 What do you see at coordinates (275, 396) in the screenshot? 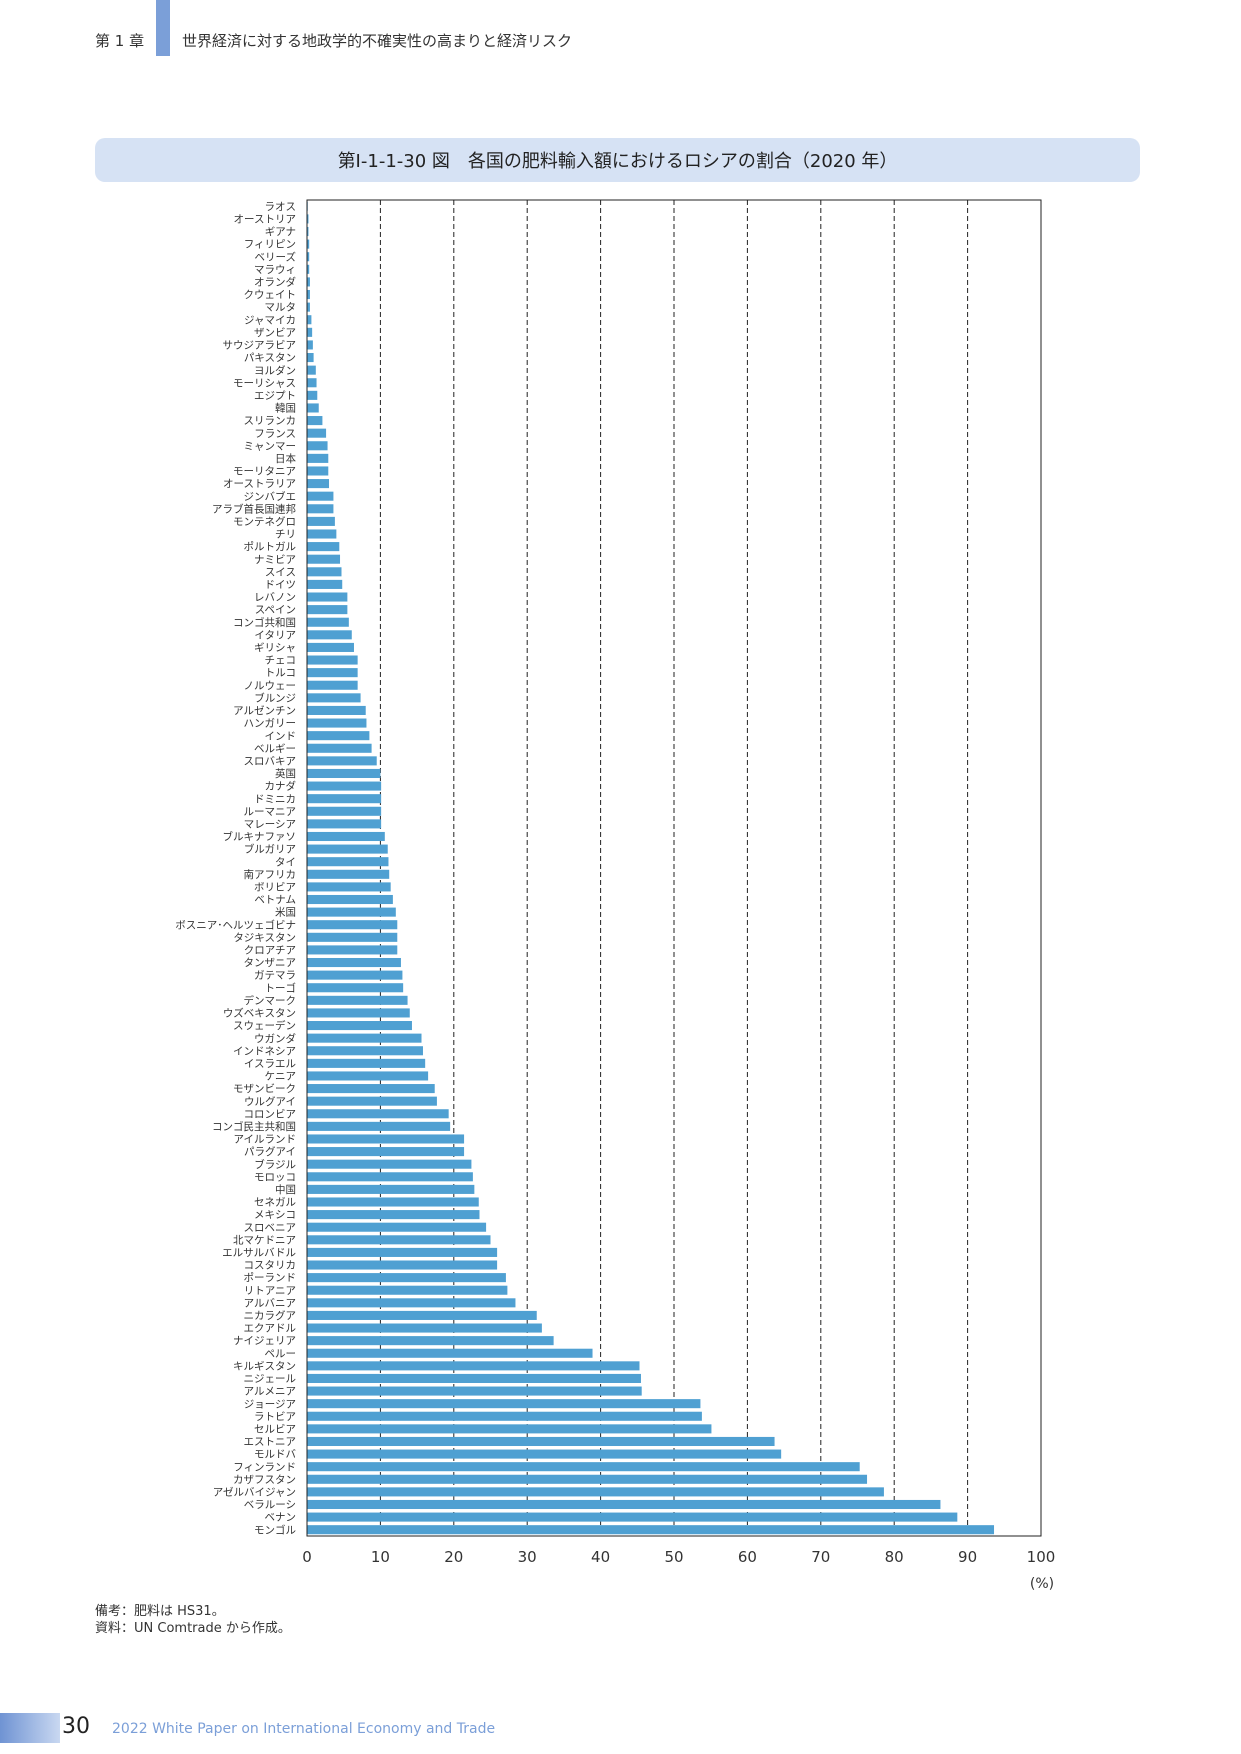
I see `category-label: エジプト` at bounding box center [275, 396].